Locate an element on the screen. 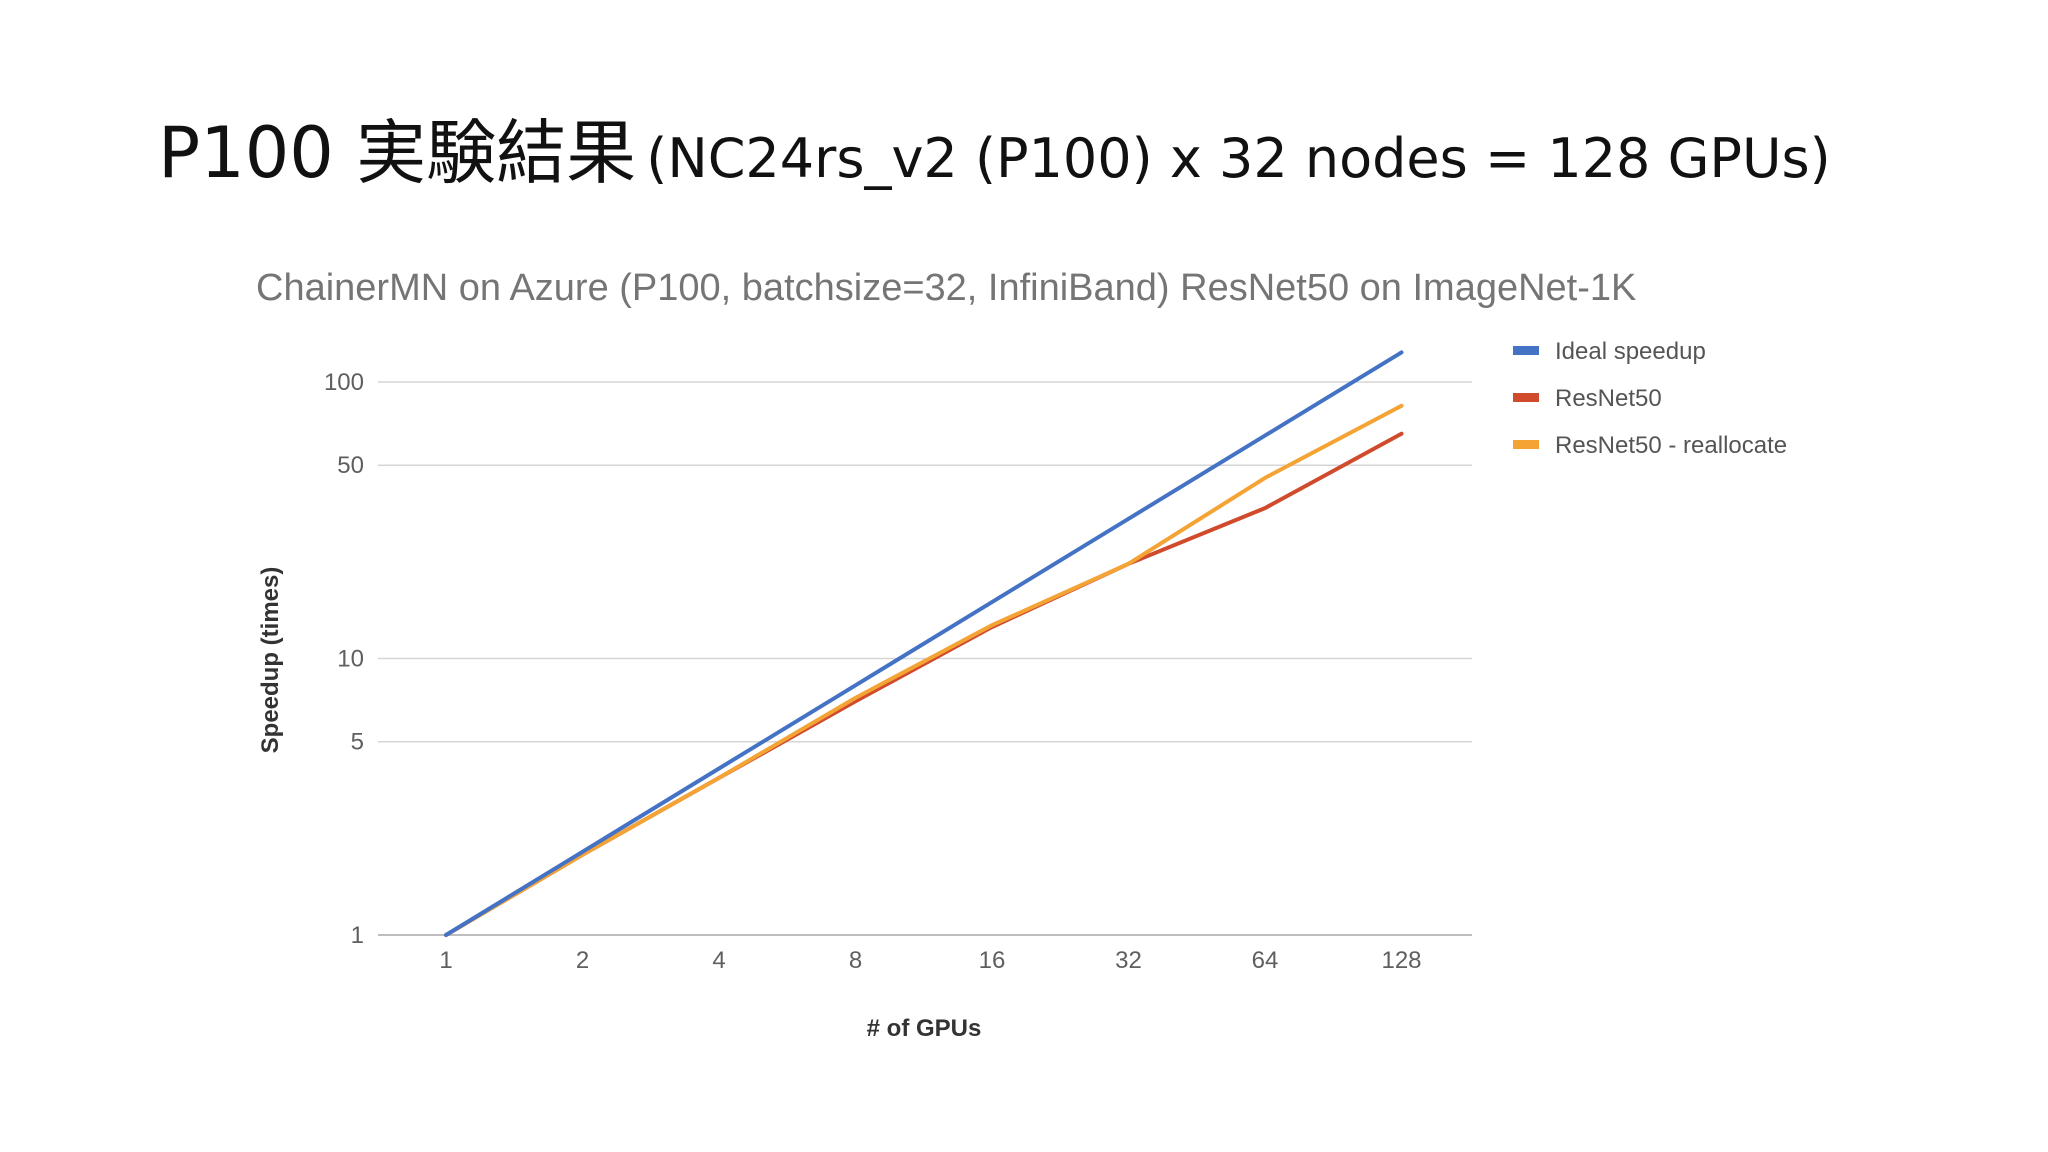  y-axis-title: Speedup (times) is located at coordinates (270, 660).